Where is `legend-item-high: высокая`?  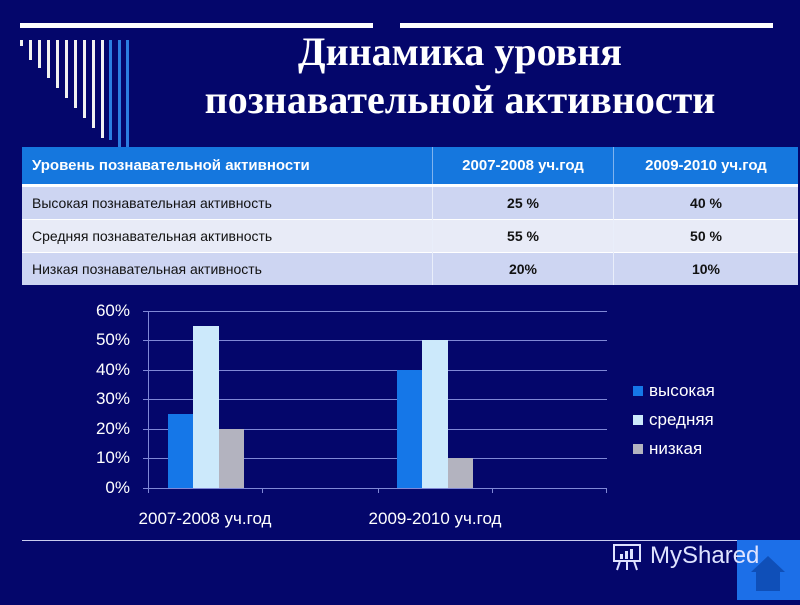 legend-item-high: высокая is located at coordinates (674, 390).